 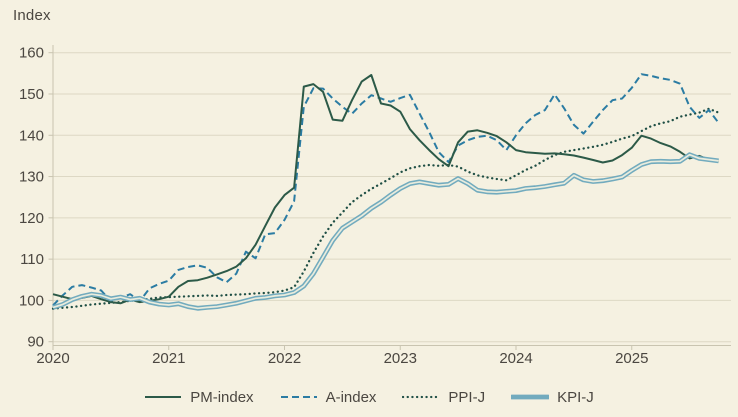 What do you see at coordinates (52, 358) in the screenshot?
I see `x-tick-label: 2020` at bounding box center [52, 358].